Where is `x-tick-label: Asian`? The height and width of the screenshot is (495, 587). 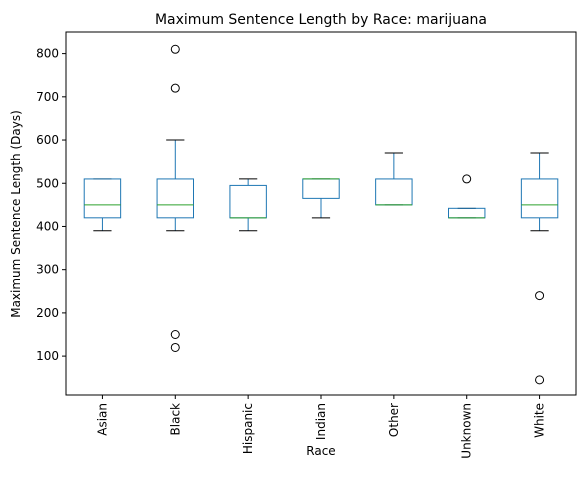 x-tick-label: Asian is located at coordinates (102, 419).